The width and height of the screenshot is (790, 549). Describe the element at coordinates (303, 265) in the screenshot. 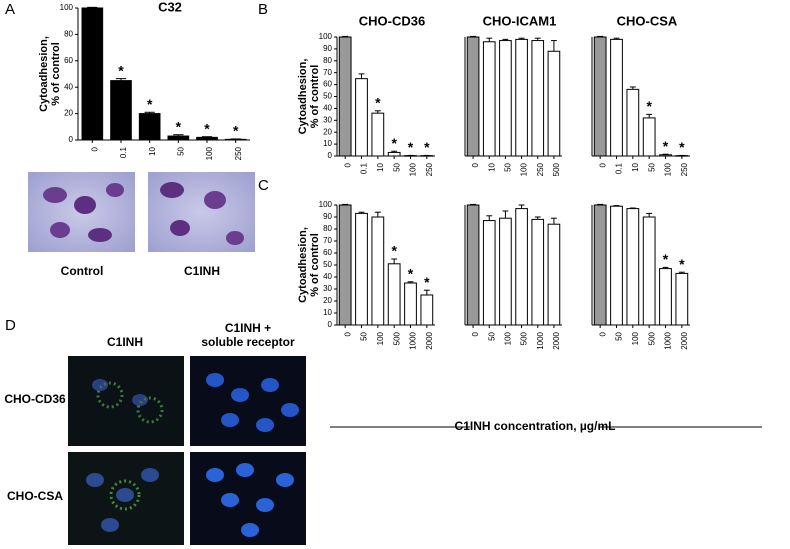

I see `y-axis-label: Cytoadhesion,` at that location.